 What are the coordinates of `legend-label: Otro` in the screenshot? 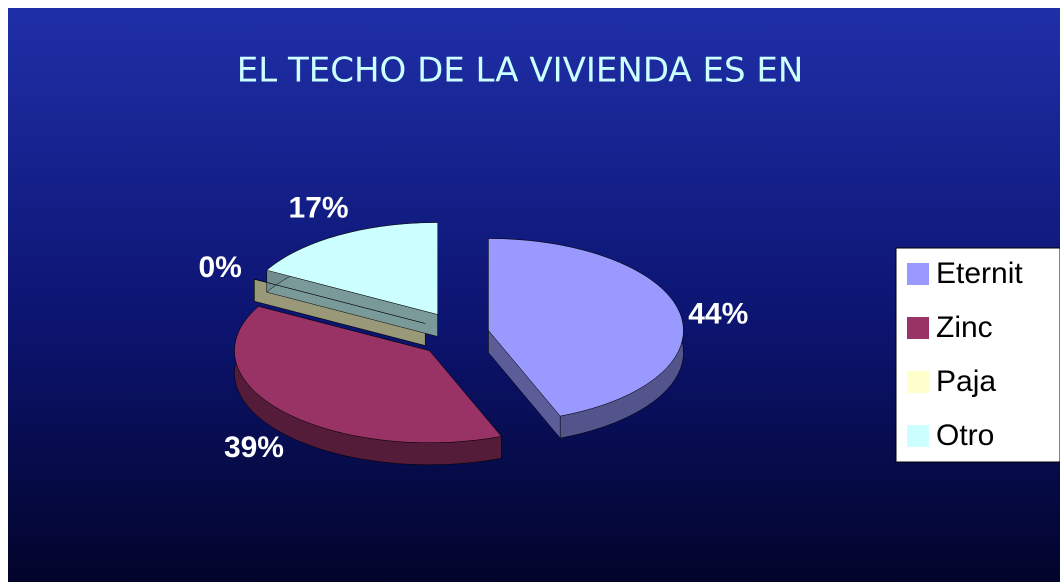 It's located at (965, 435).